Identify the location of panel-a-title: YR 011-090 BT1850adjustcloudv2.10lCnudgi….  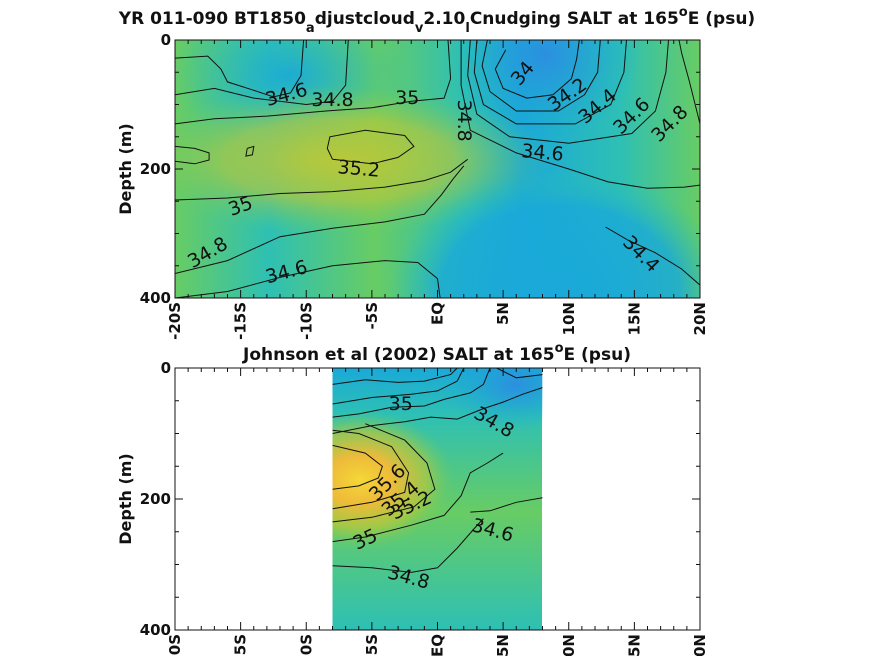
(436, 20).